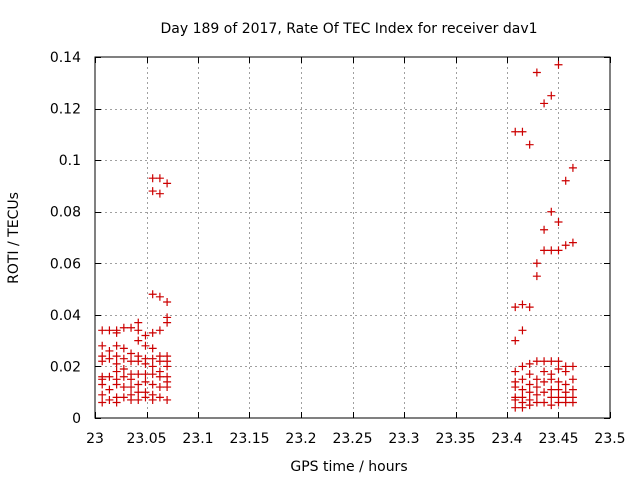  Describe the element at coordinates (249, 439) in the screenshot. I see `x-tick-label: 23.15` at that location.